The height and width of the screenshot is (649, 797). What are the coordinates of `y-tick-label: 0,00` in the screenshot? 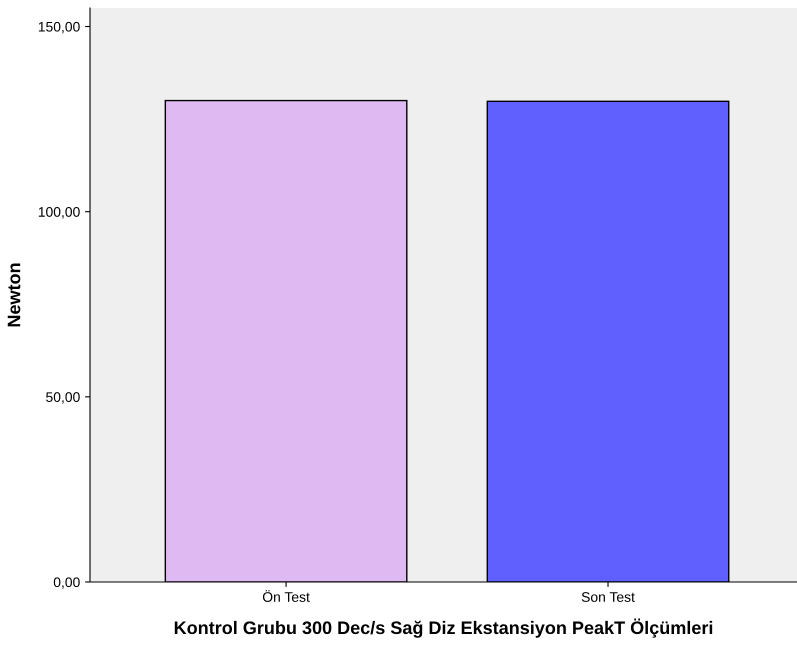 It's located at (67, 583).